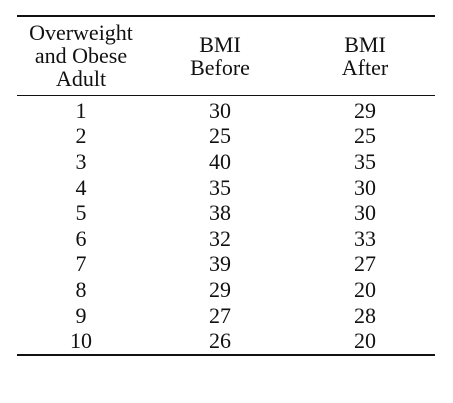  I want to click on cell-bmi-before: 38, so click(220, 213).